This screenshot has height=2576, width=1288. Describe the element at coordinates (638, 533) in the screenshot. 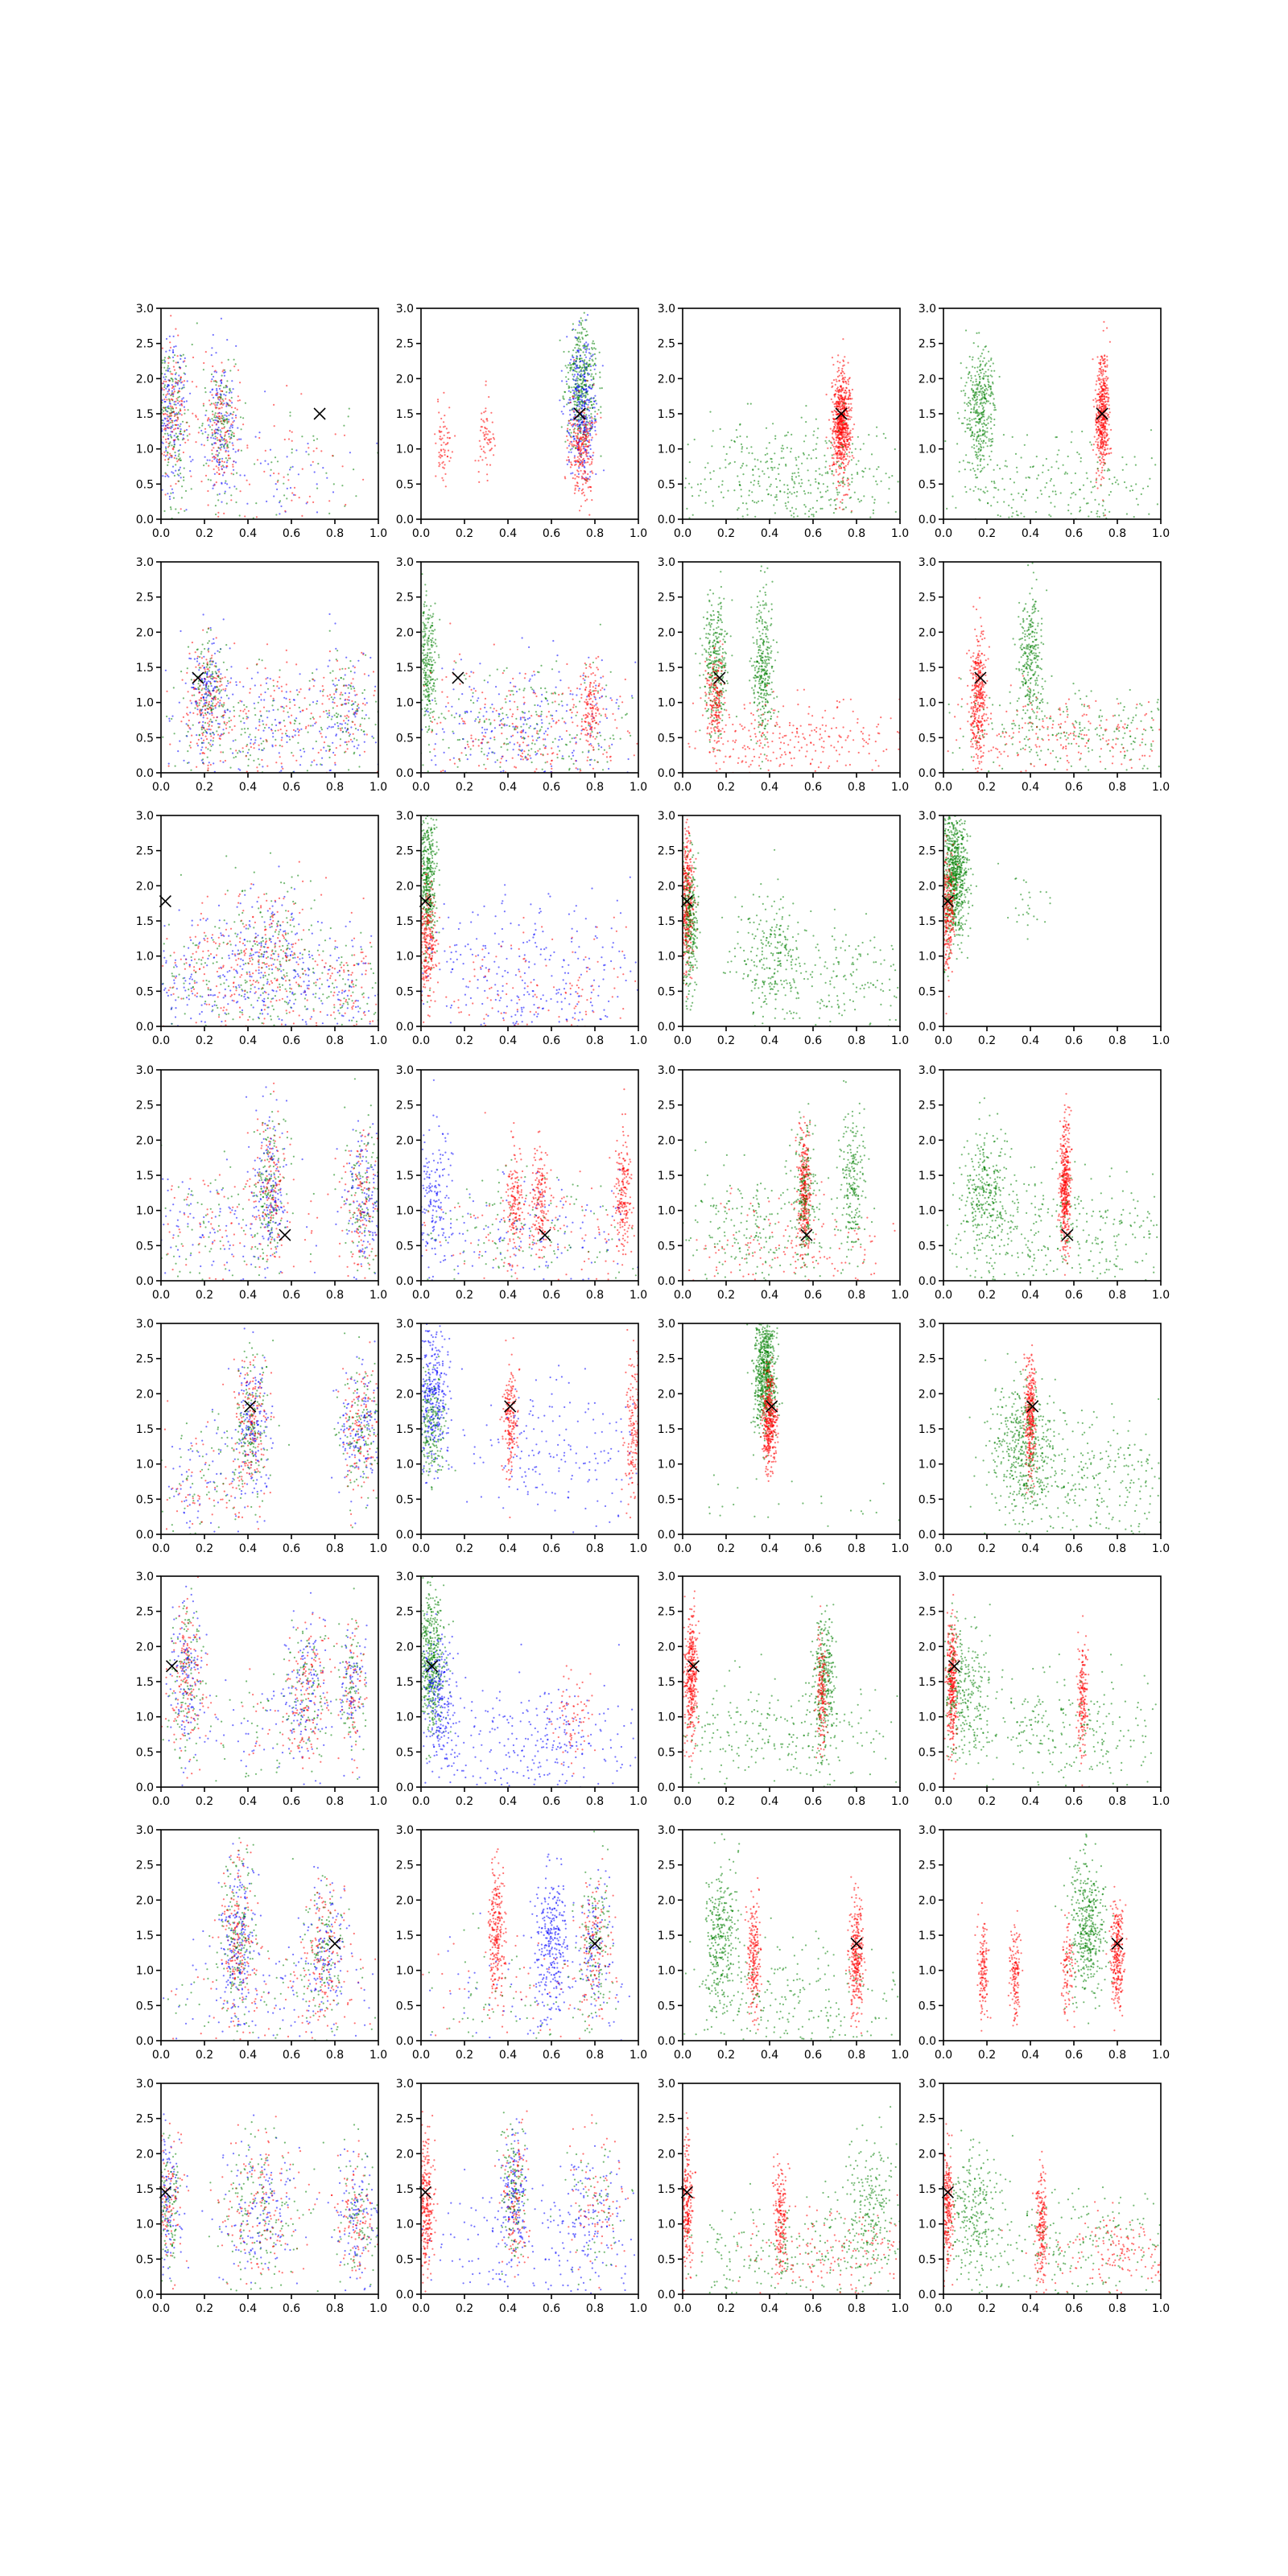

I see `x-tick-label: 1.0` at that location.